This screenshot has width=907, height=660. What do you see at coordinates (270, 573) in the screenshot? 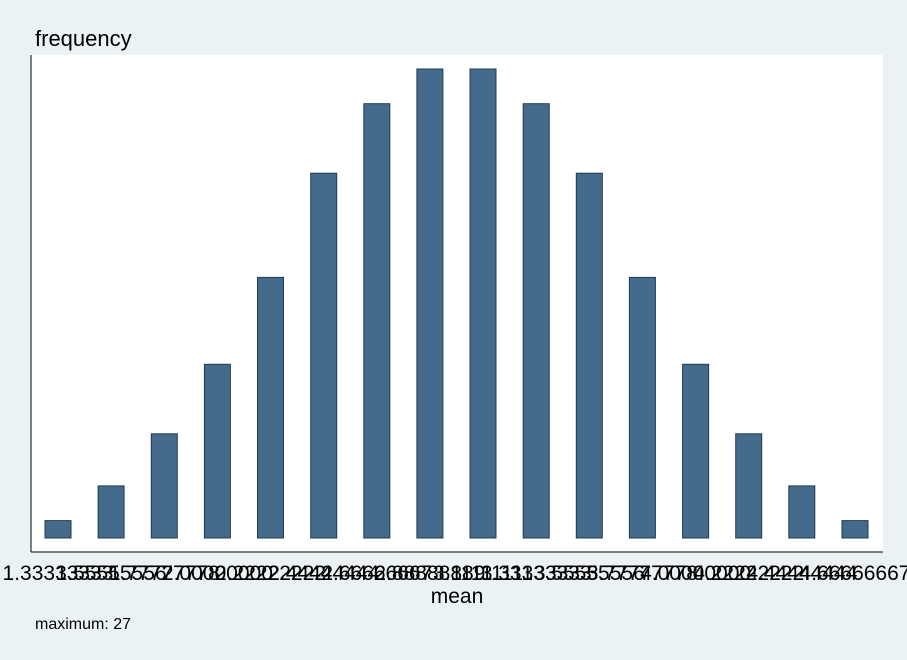
I see `x-tick-label-4: 2.22222222` at bounding box center [270, 573].